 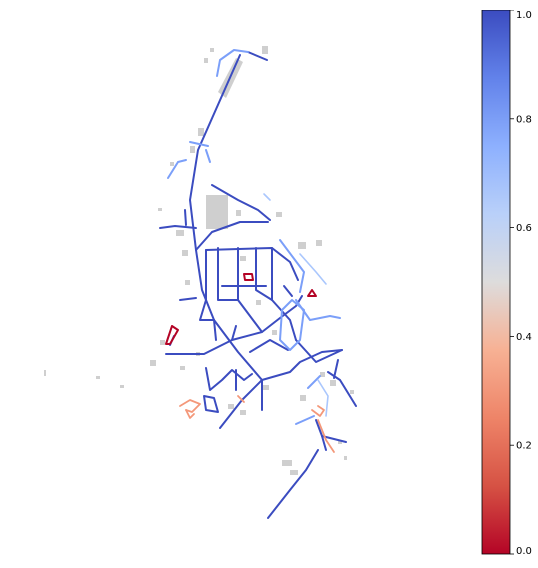 I want to click on colorbar: 0.0 0.2 0.4 0.6 0.8 1.0, so click(x=506, y=283).